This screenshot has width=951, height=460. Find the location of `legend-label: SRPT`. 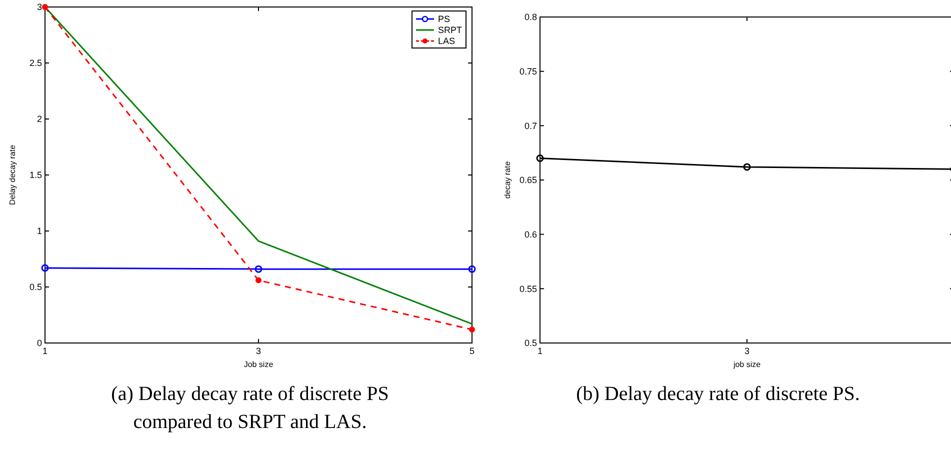

legend-label: SRPT is located at coordinates (450, 30).